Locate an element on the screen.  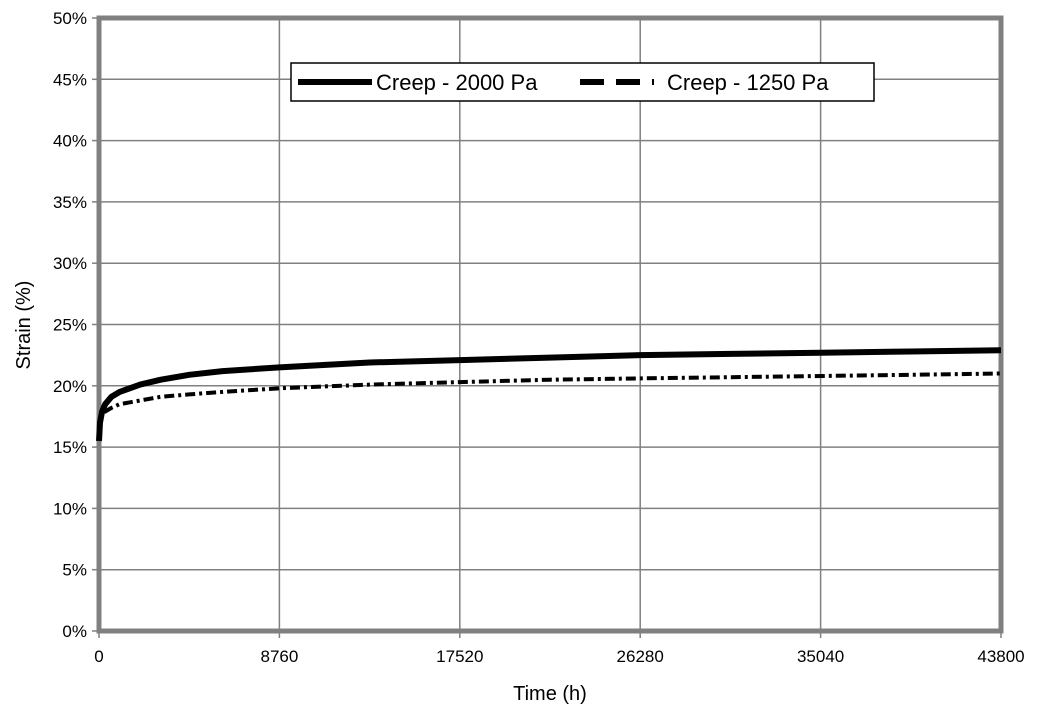
y-tick-label: 40% is located at coordinates (70, 141).